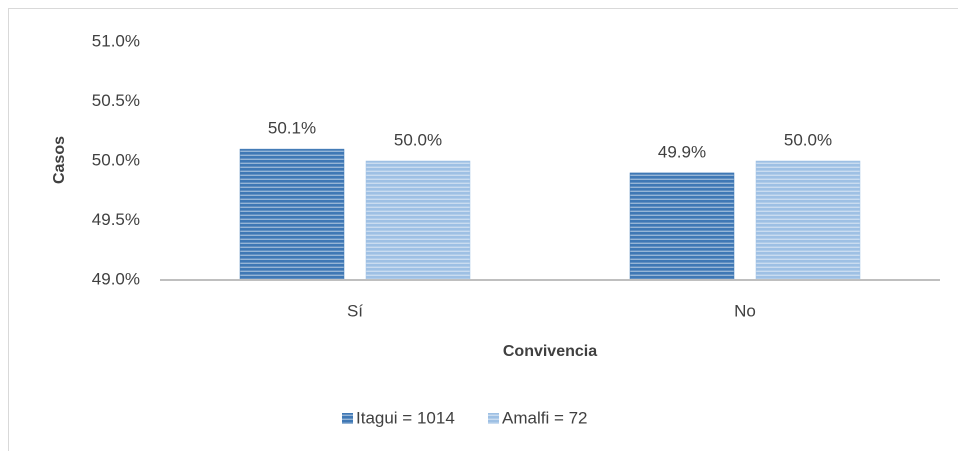  What do you see at coordinates (116, 40) in the screenshot?
I see `y-tick-label: 51.0%` at bounding box center [116, 40].